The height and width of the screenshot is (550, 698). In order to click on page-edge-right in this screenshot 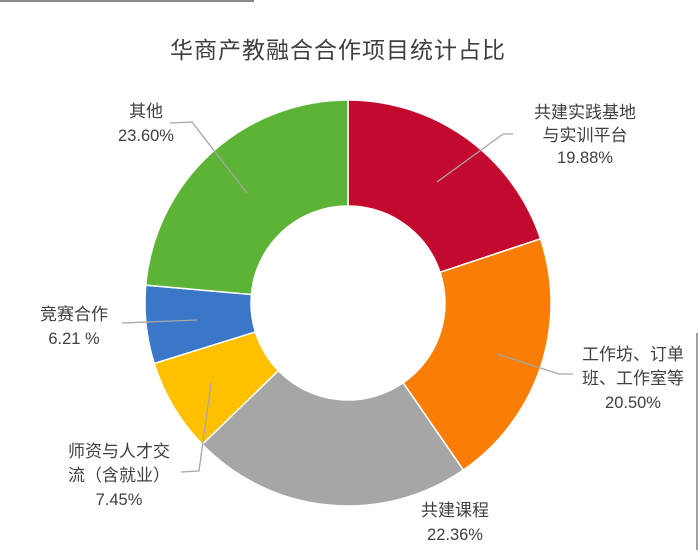, I will do `click(697, 441)`.